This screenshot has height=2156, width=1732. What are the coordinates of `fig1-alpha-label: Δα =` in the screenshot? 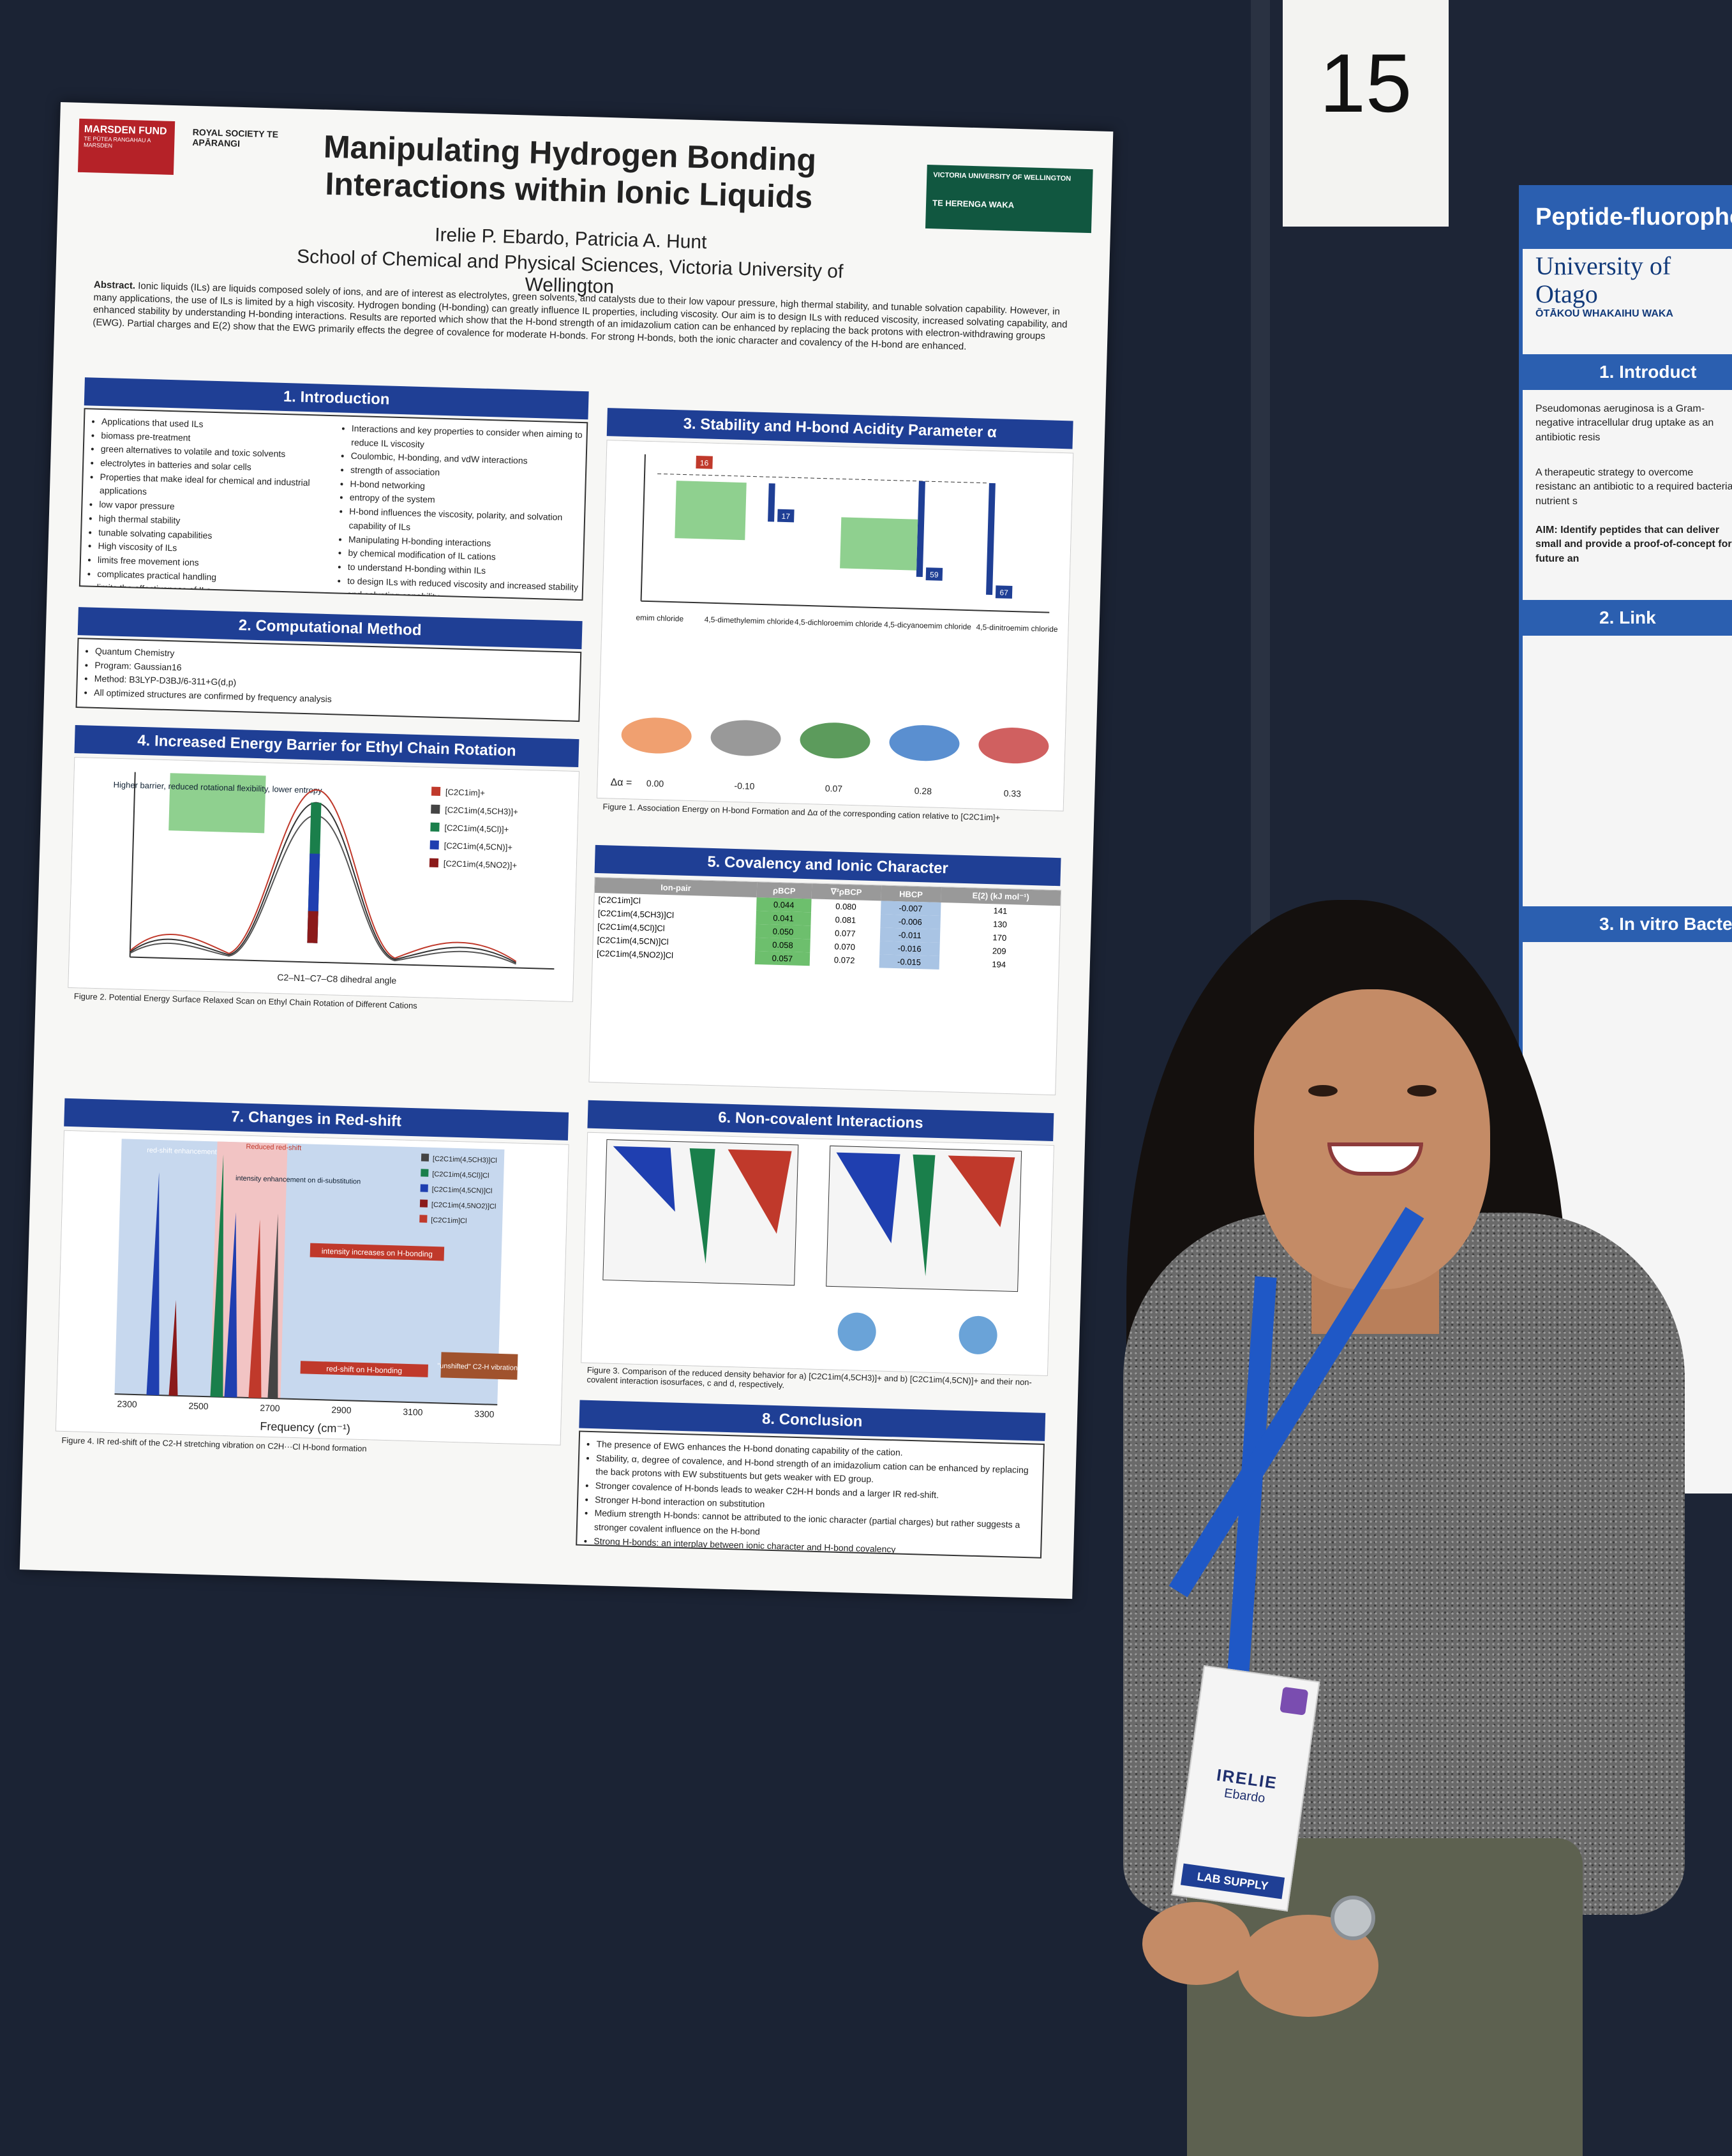 It's located at (621, 782).